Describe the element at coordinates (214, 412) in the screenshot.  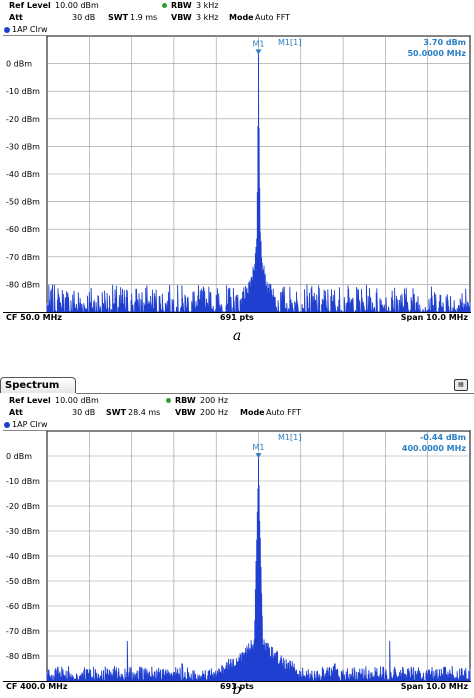
I see `vbw-value: 200 Hz` at that location.